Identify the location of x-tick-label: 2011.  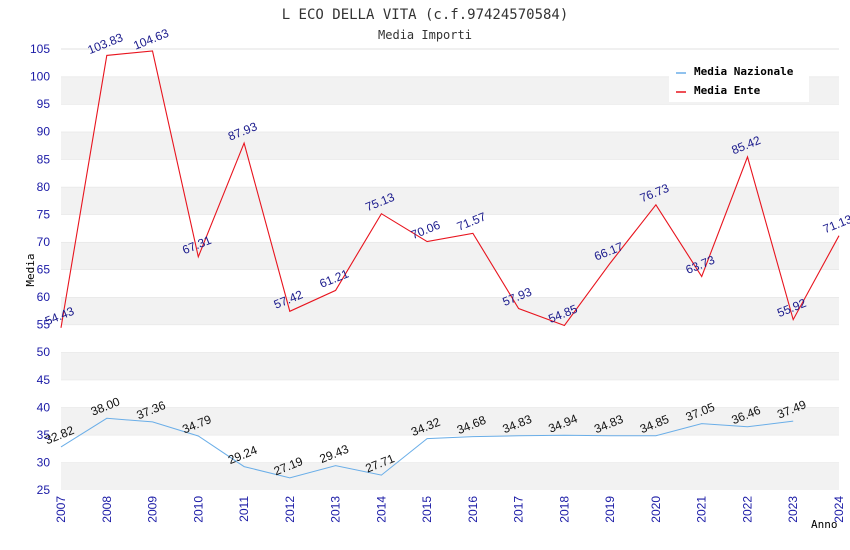
(244, 509).